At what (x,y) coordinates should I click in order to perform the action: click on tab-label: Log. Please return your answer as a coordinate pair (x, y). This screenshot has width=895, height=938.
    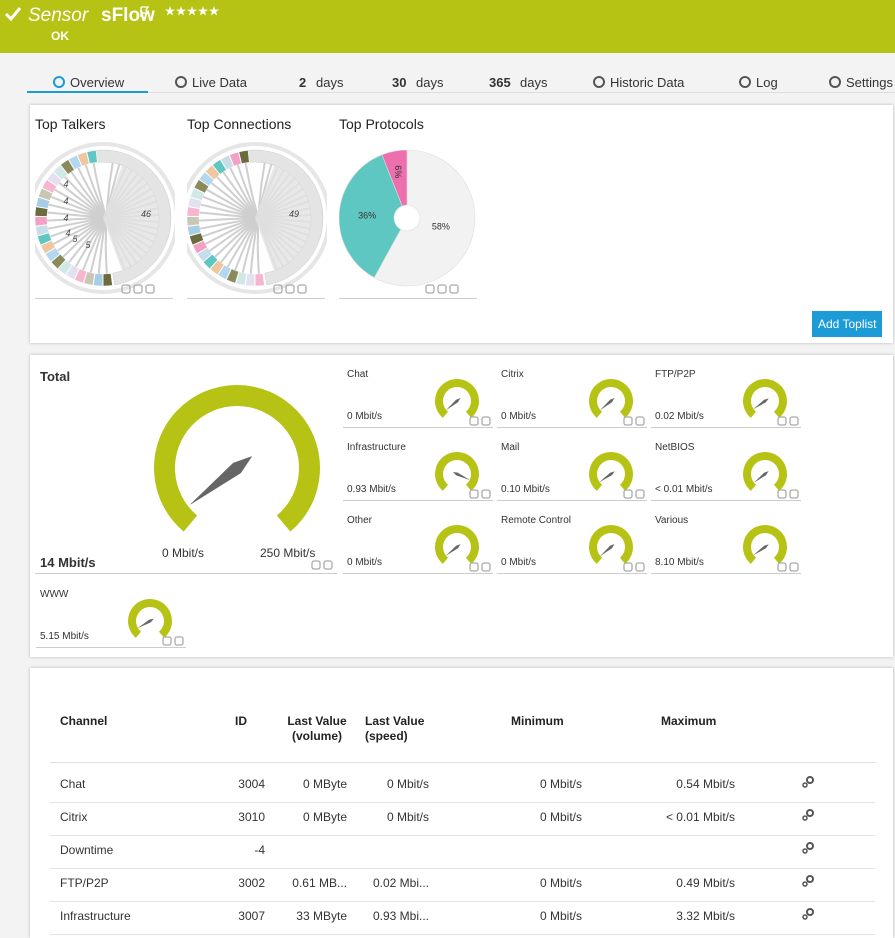
    Looking at the image, I should click on (767, 82).